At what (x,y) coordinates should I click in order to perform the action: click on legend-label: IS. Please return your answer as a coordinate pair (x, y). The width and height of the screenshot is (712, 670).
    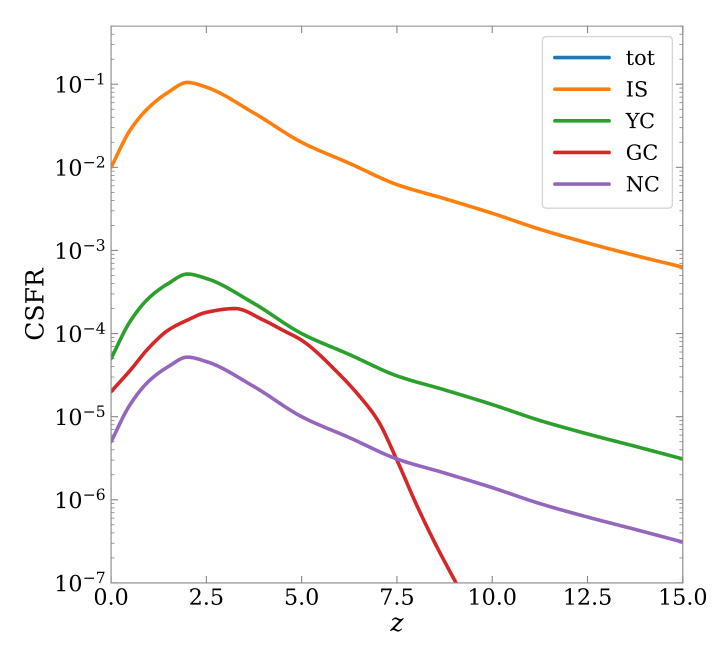
    Looking at the image, I should click on (636, 89).